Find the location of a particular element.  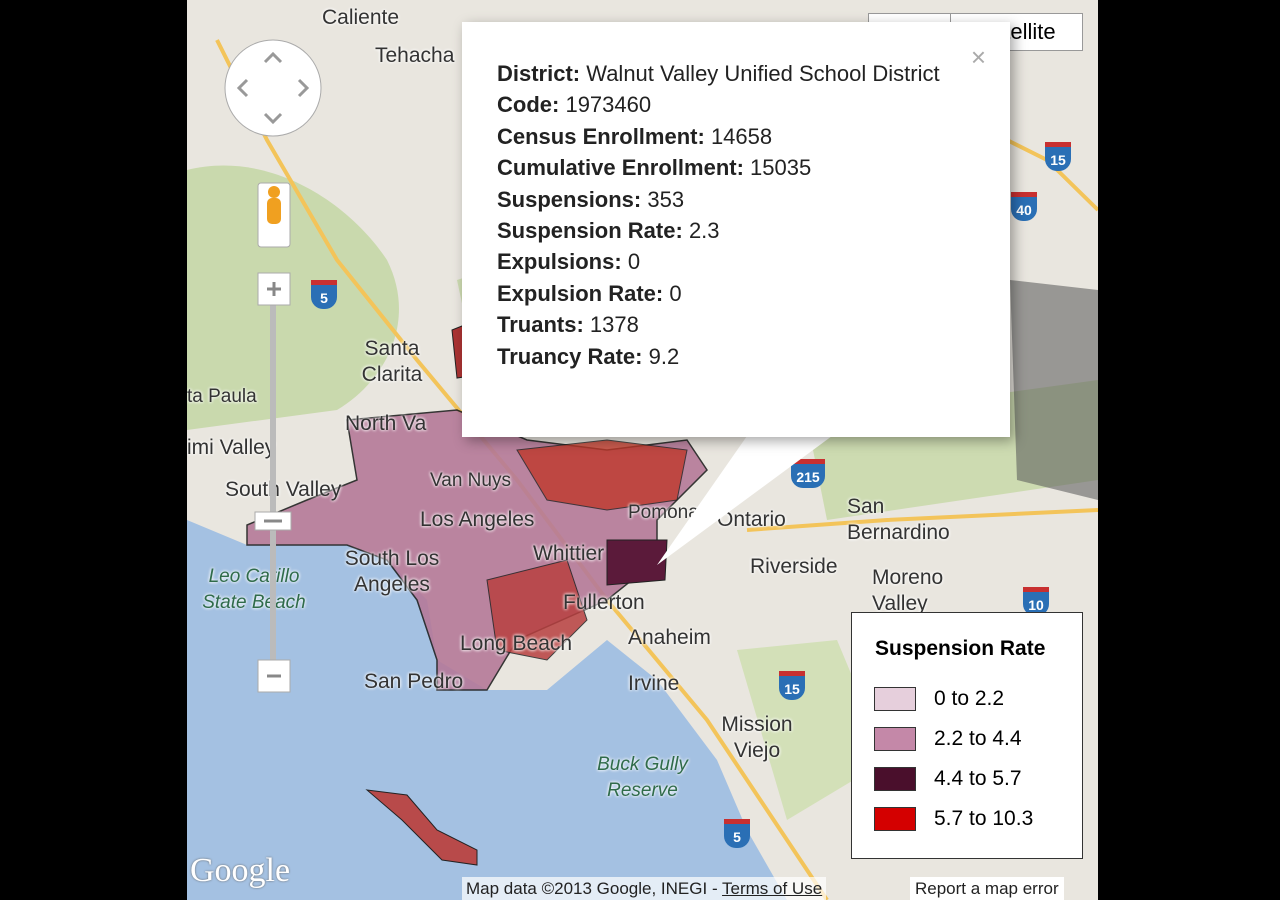

field-value: 1973460 is located at coordinates (608, 105).